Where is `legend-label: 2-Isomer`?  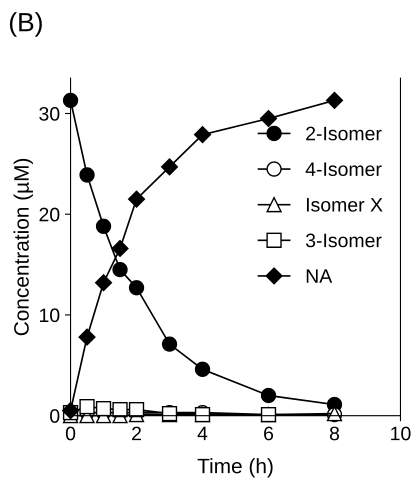
legend-label: 2-Isomer is located at coordinates (344, 133).